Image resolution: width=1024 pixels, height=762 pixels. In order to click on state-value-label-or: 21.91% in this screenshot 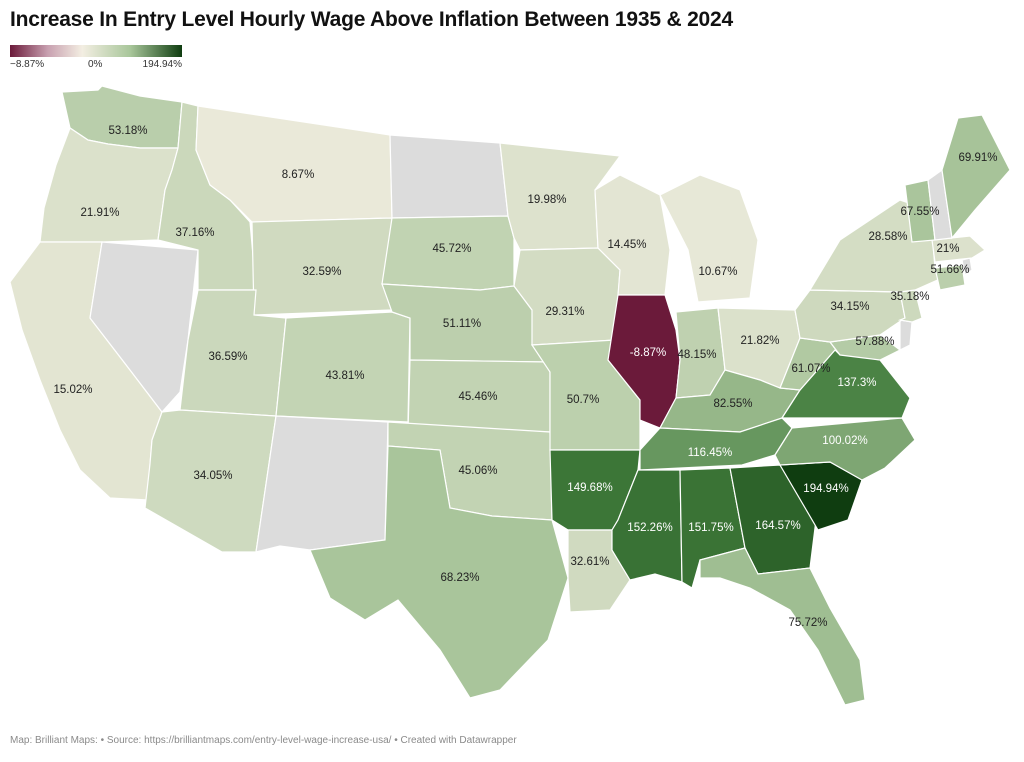, I will do `click(99, 213)`.